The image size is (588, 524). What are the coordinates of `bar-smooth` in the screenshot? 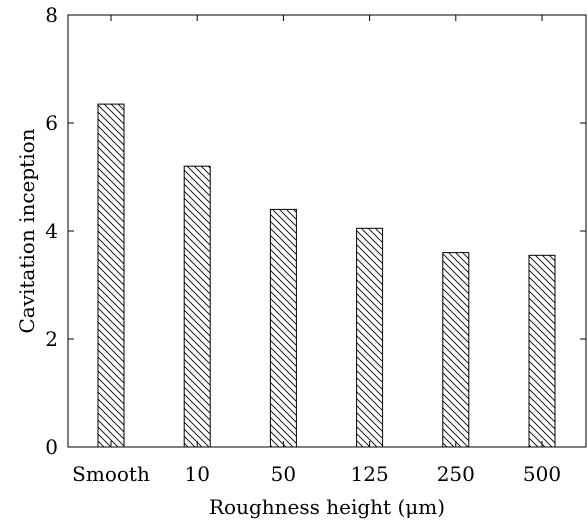 It's located at (111, 275).